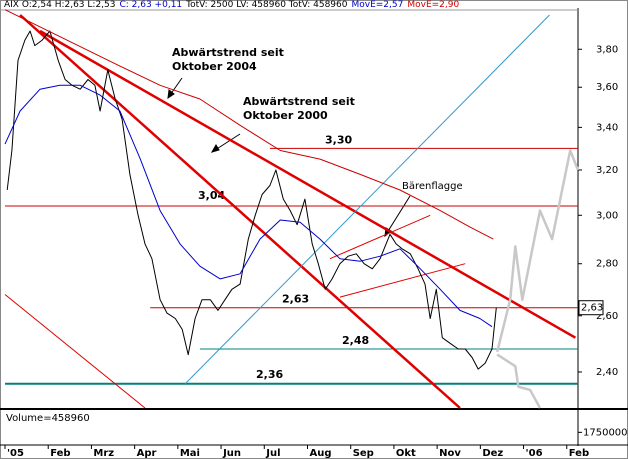 The image size is (628, 459). I want to click on x-tick-label: Okt, so click(406, 453).